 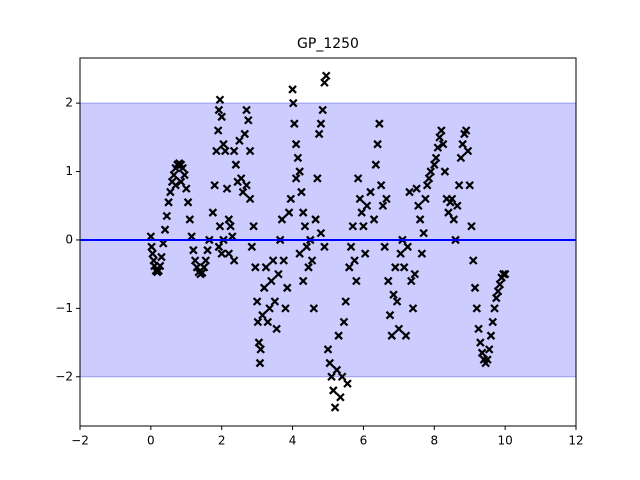 What do you see at coordinates (575, 441) in the screenshot?
I see `x-tick-label: 12` at bounding box center [575, 441].